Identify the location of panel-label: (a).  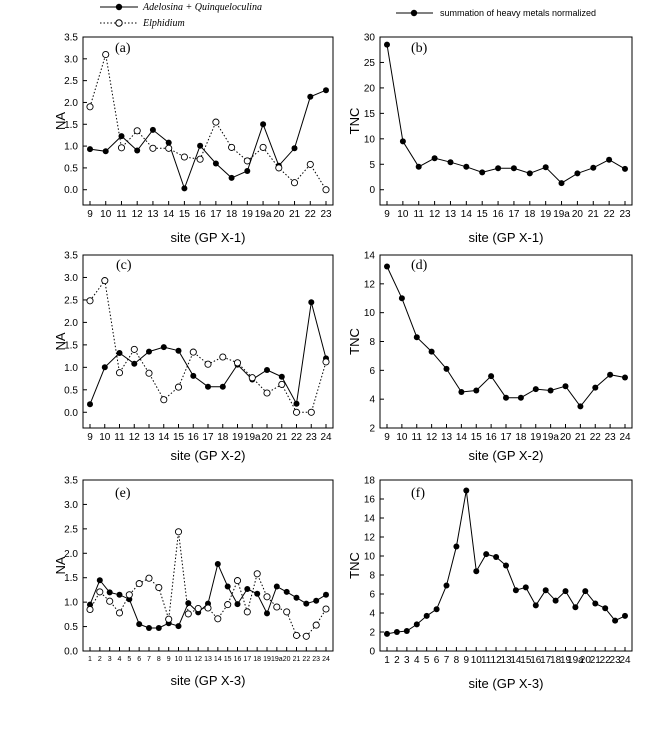
(123, 48).